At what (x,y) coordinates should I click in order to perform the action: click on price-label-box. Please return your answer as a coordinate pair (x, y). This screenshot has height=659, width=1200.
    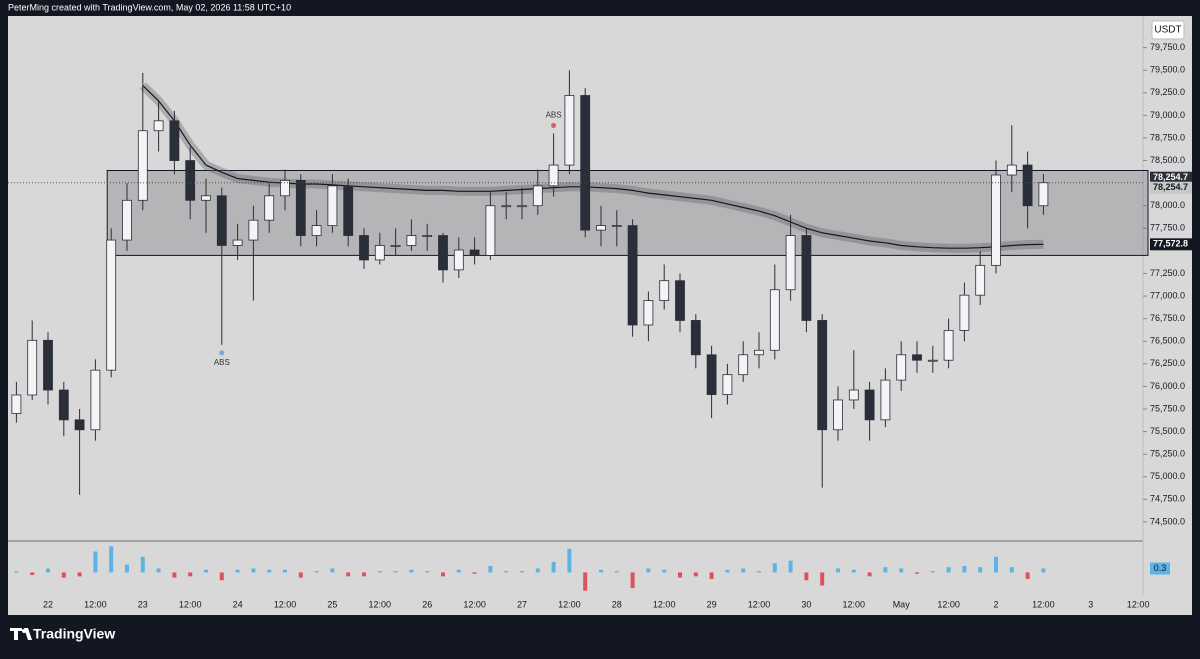
    Looking at the image, I should click on (1171, 244).